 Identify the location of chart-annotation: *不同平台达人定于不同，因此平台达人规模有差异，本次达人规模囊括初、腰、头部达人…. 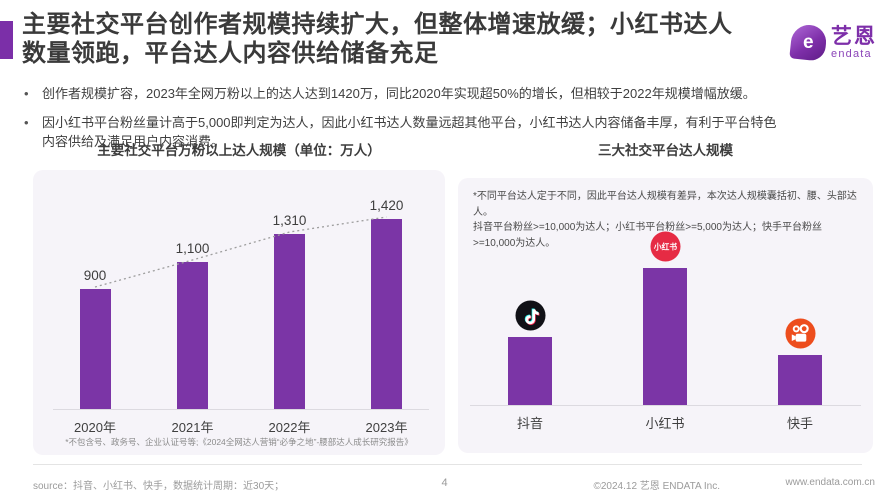
(665, 220).